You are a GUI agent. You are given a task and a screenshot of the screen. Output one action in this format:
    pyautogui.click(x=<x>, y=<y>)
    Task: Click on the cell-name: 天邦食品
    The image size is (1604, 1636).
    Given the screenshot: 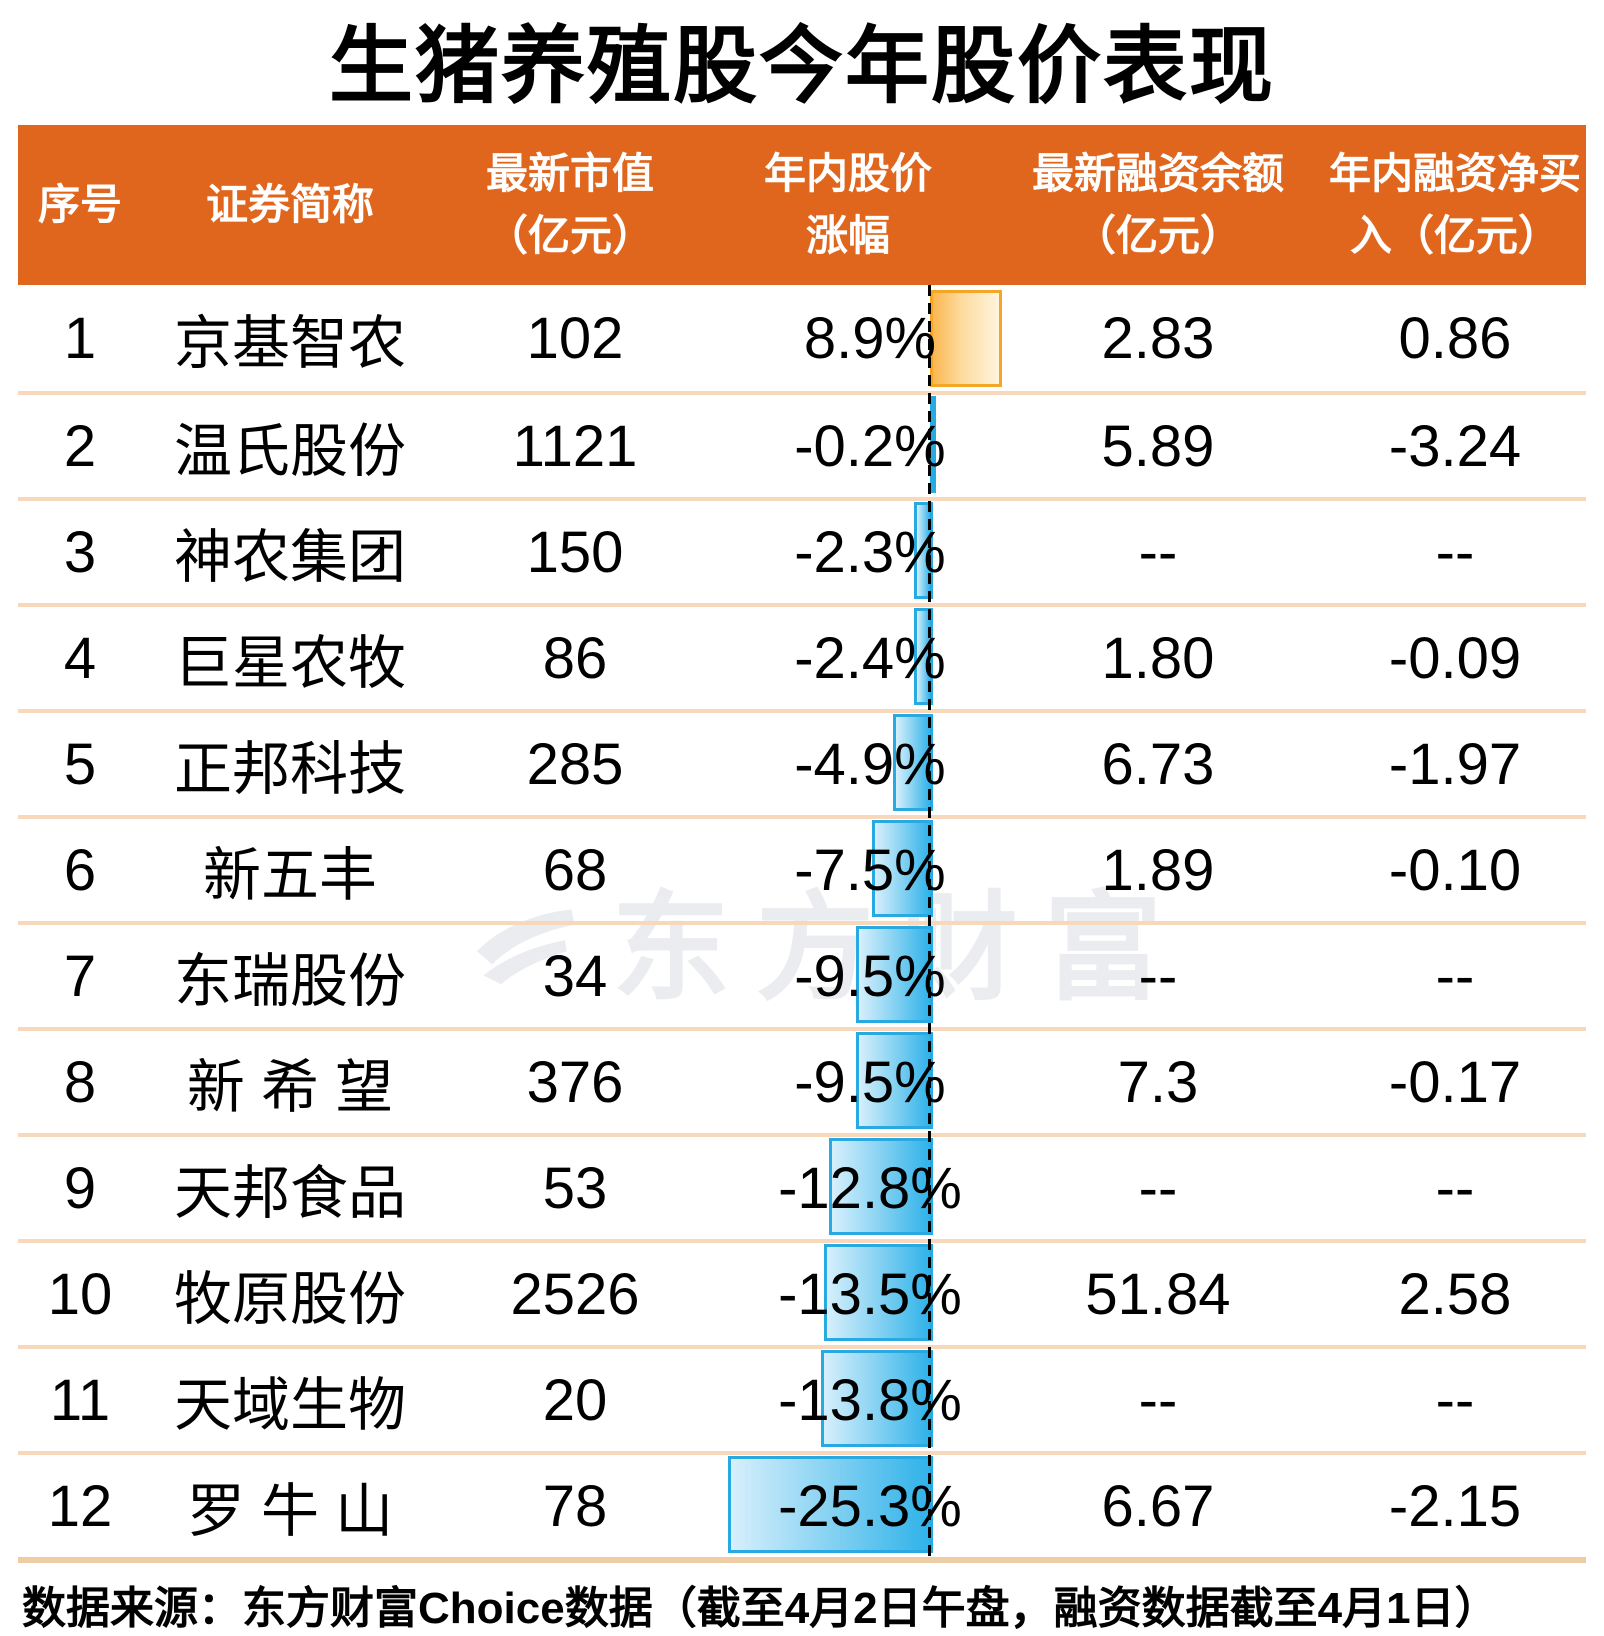 What is the action you would take?
    pyautogui.click(x=289, y=1193)
    